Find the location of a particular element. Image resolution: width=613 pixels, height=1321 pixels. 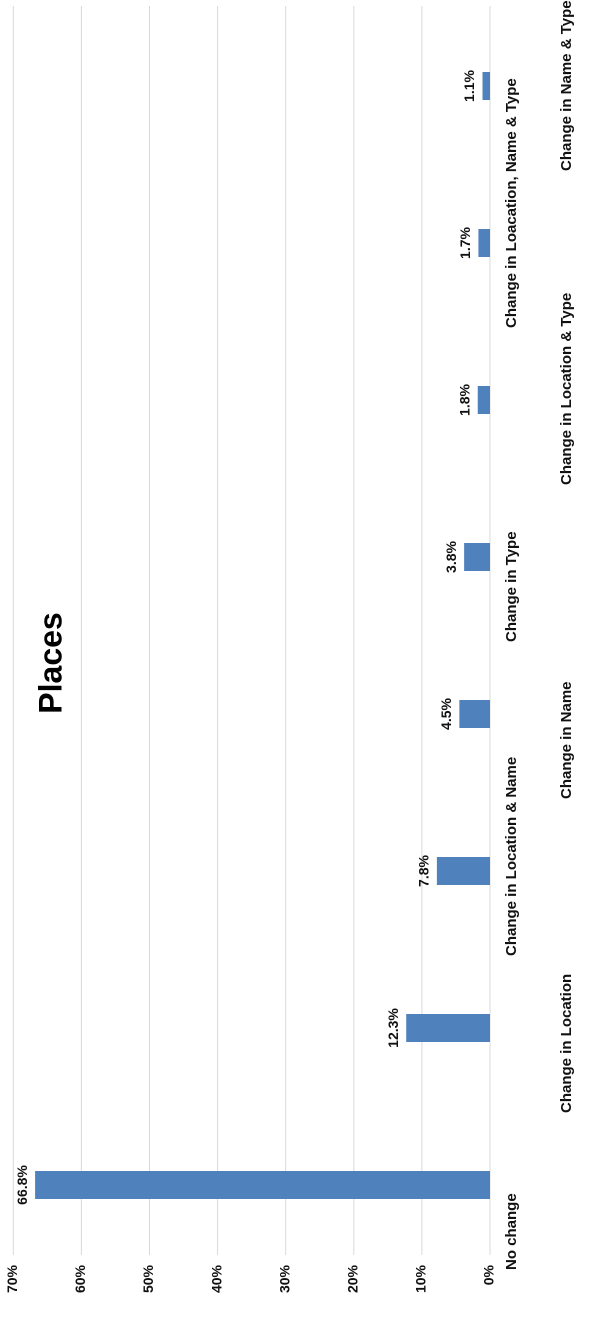

value-tick-label: 10% is located at coordinates (421, 1278).